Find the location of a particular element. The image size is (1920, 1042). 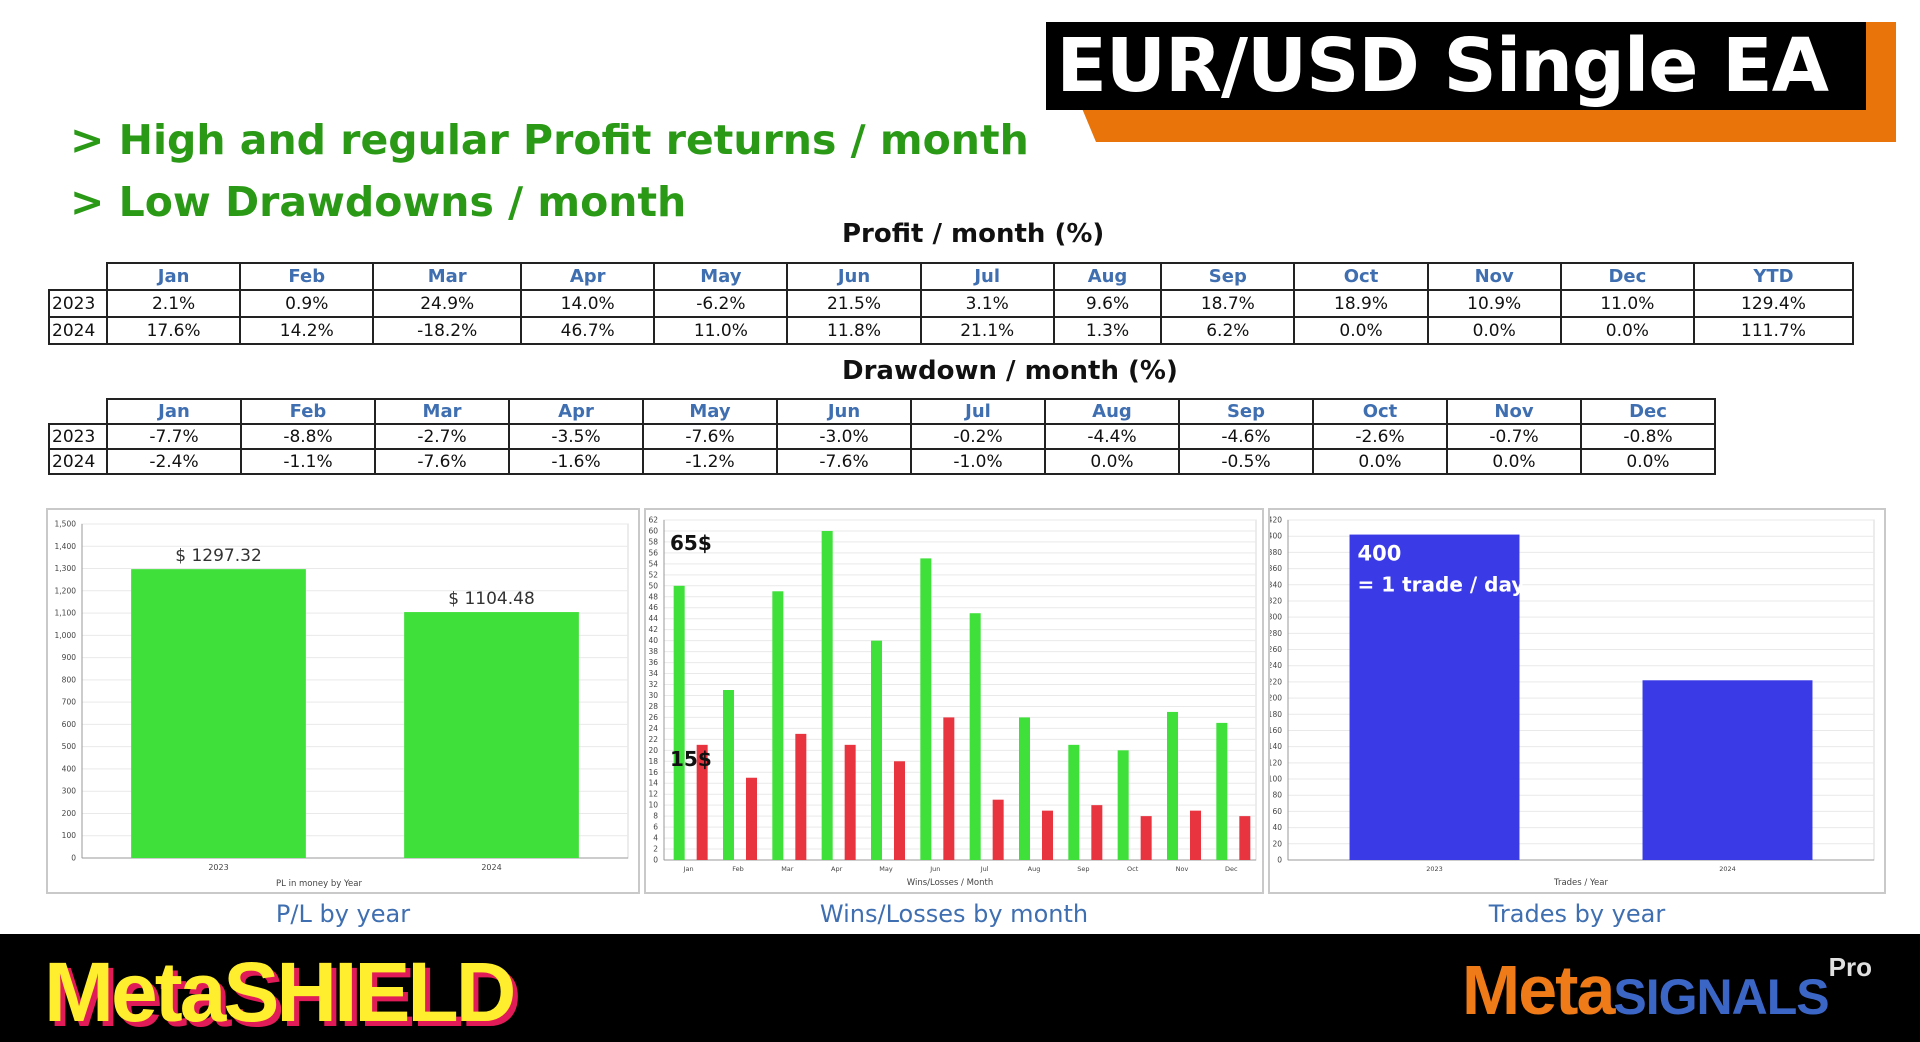

page-title: EUR/USD Single EA is located at coordinates (1442, 66).